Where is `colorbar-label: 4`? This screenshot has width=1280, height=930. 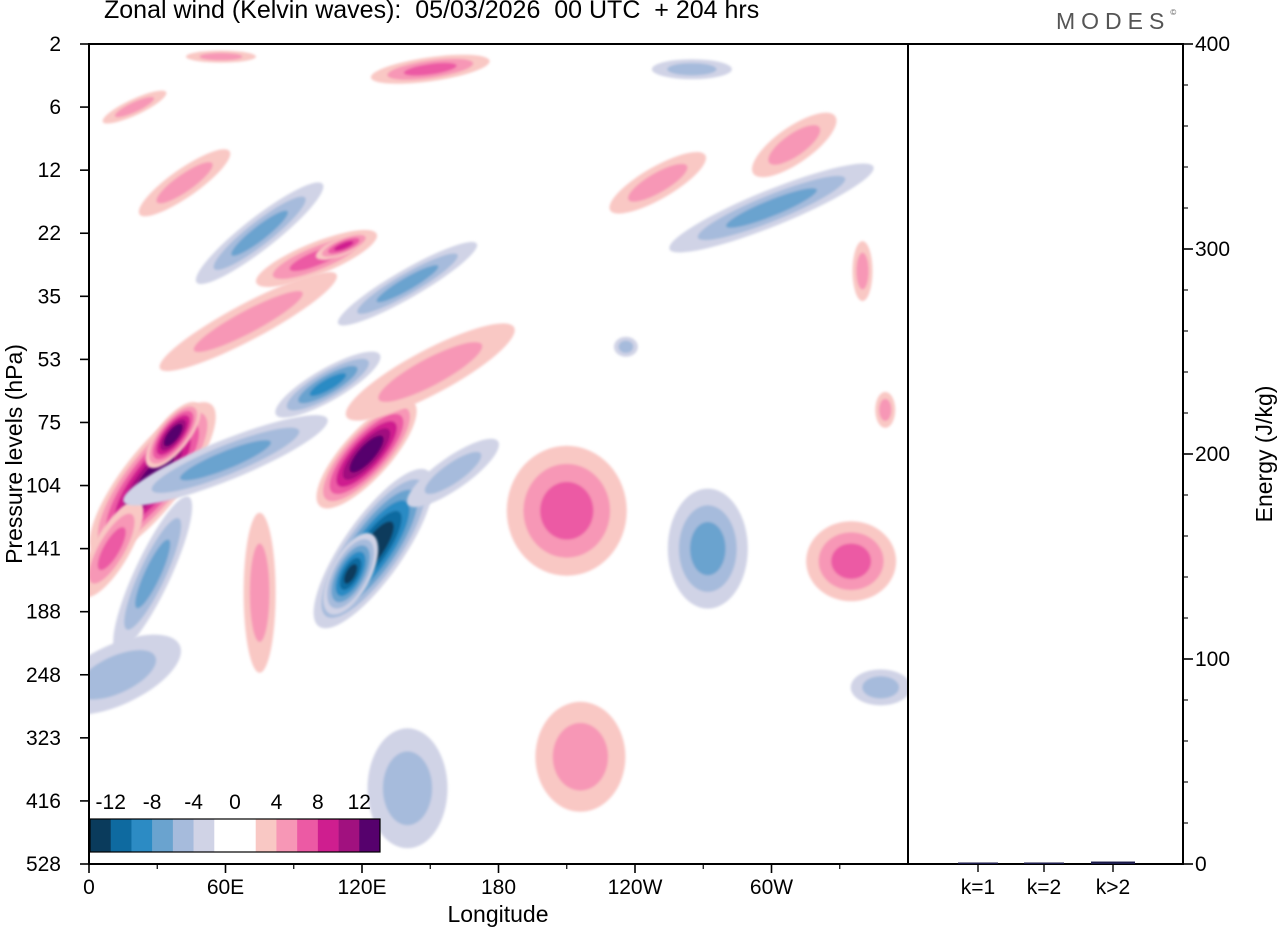 colorbar-label: 4 is located at coordinates (277, 802).